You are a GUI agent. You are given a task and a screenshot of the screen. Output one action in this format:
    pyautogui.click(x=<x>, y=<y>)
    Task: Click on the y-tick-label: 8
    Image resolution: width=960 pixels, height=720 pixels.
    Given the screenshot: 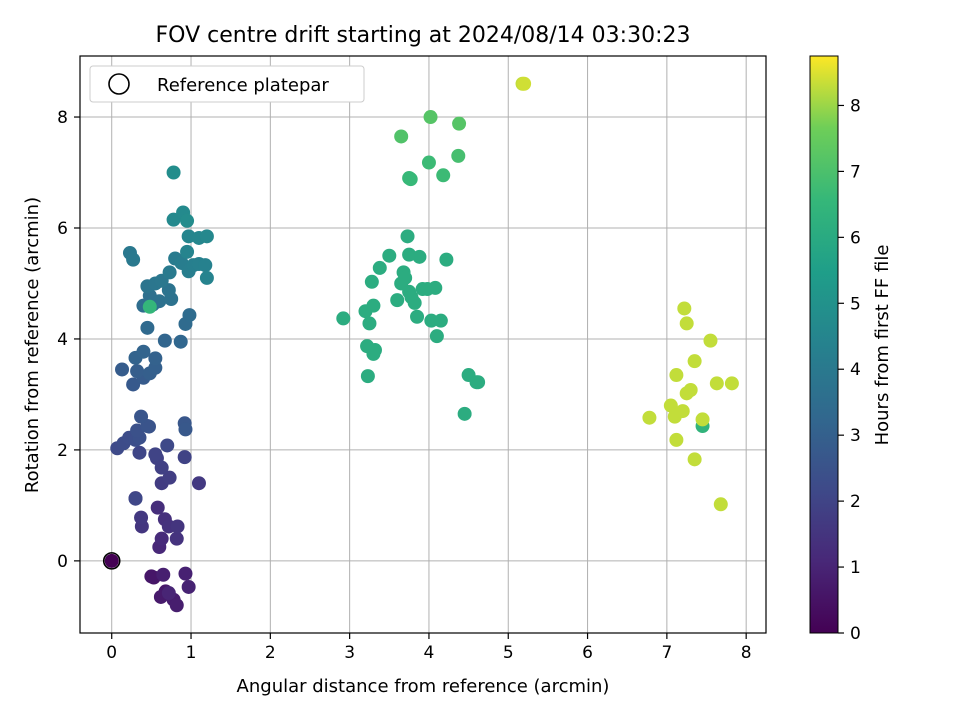 What is the action you would take?
    pyautogui.click(x=62, y=118)
    